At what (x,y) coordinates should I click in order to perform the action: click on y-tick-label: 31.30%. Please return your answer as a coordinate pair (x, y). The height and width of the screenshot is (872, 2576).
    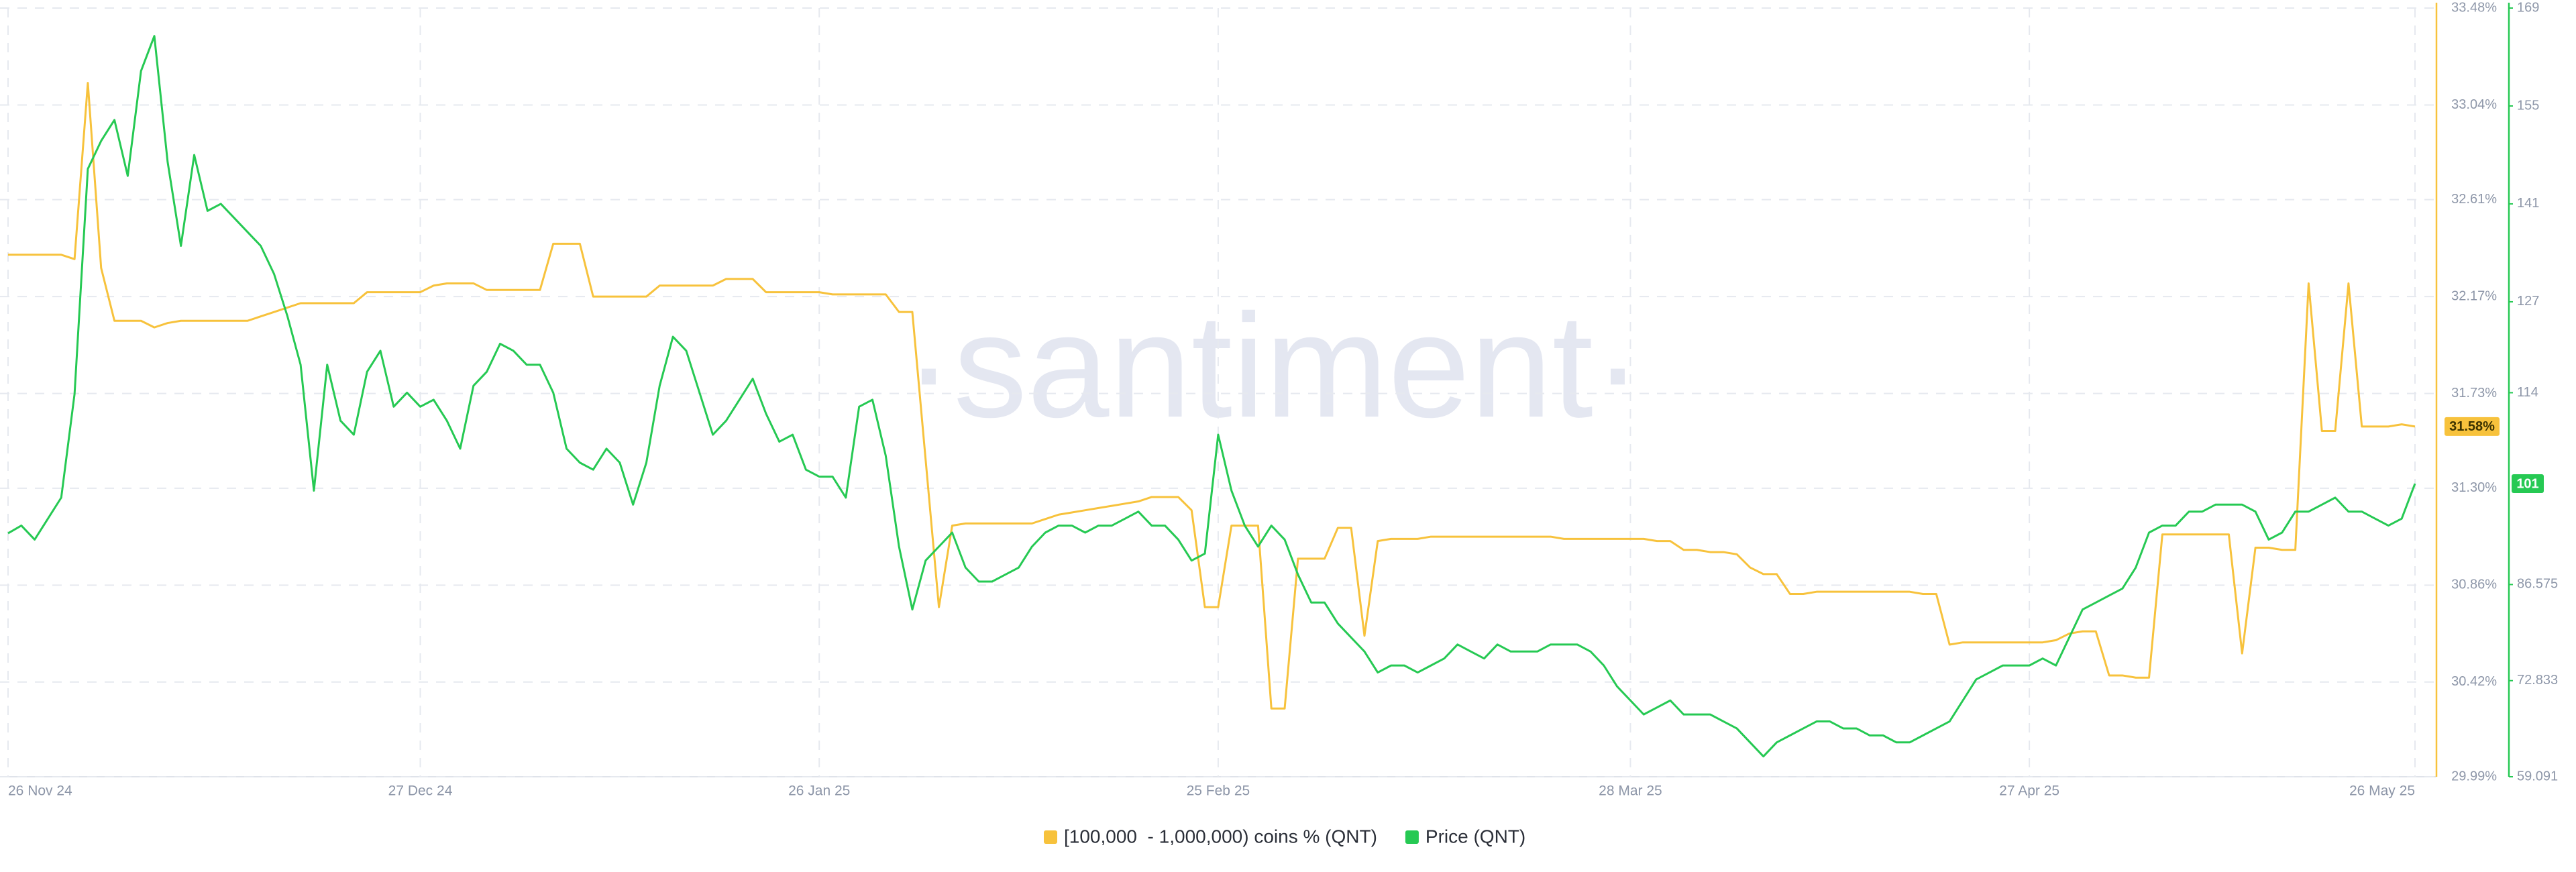
    Looking at the image, I should click on (2474, 488).